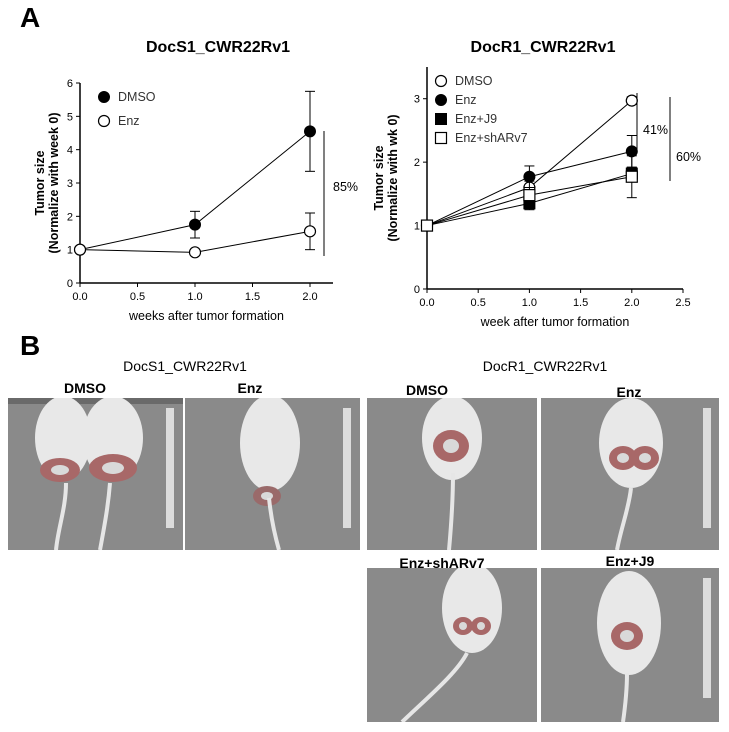 The height and width of the screenshot is (732, 729). I want to click on y-axis-label-line-2: (Normalize with wk 0), so click(393, 177).